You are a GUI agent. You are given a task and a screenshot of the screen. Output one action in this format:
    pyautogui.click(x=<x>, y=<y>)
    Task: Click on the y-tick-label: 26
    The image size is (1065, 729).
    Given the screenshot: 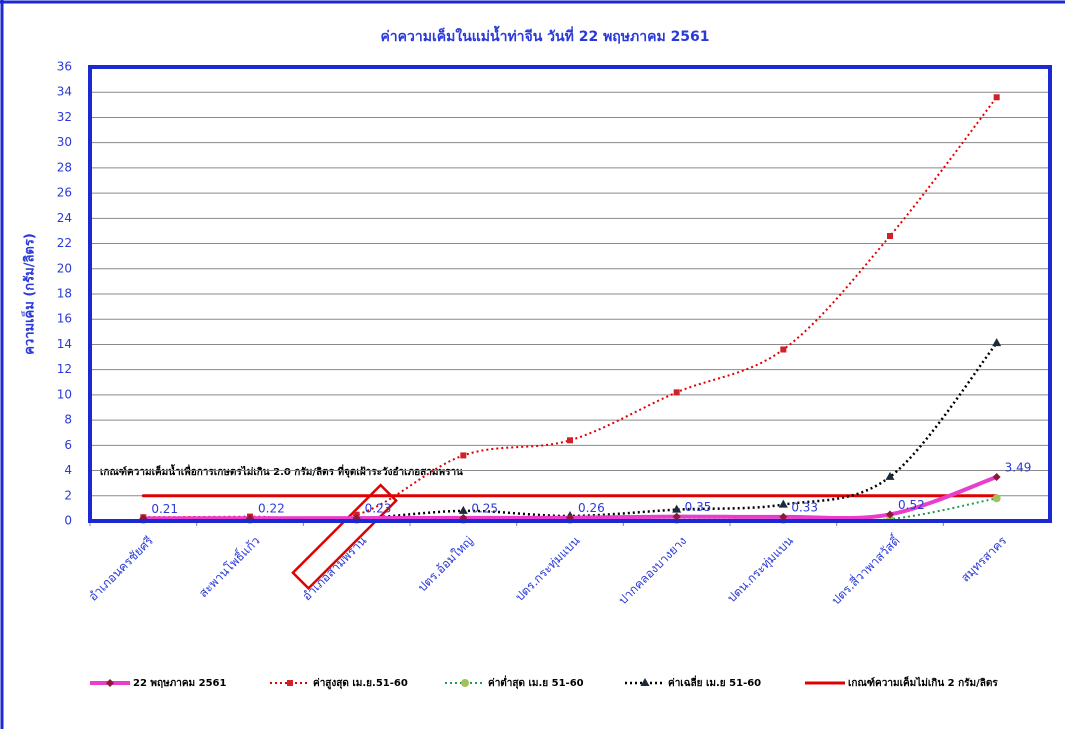 What is the action you would take?
    pyautogui.click(x=64, y=193)
    